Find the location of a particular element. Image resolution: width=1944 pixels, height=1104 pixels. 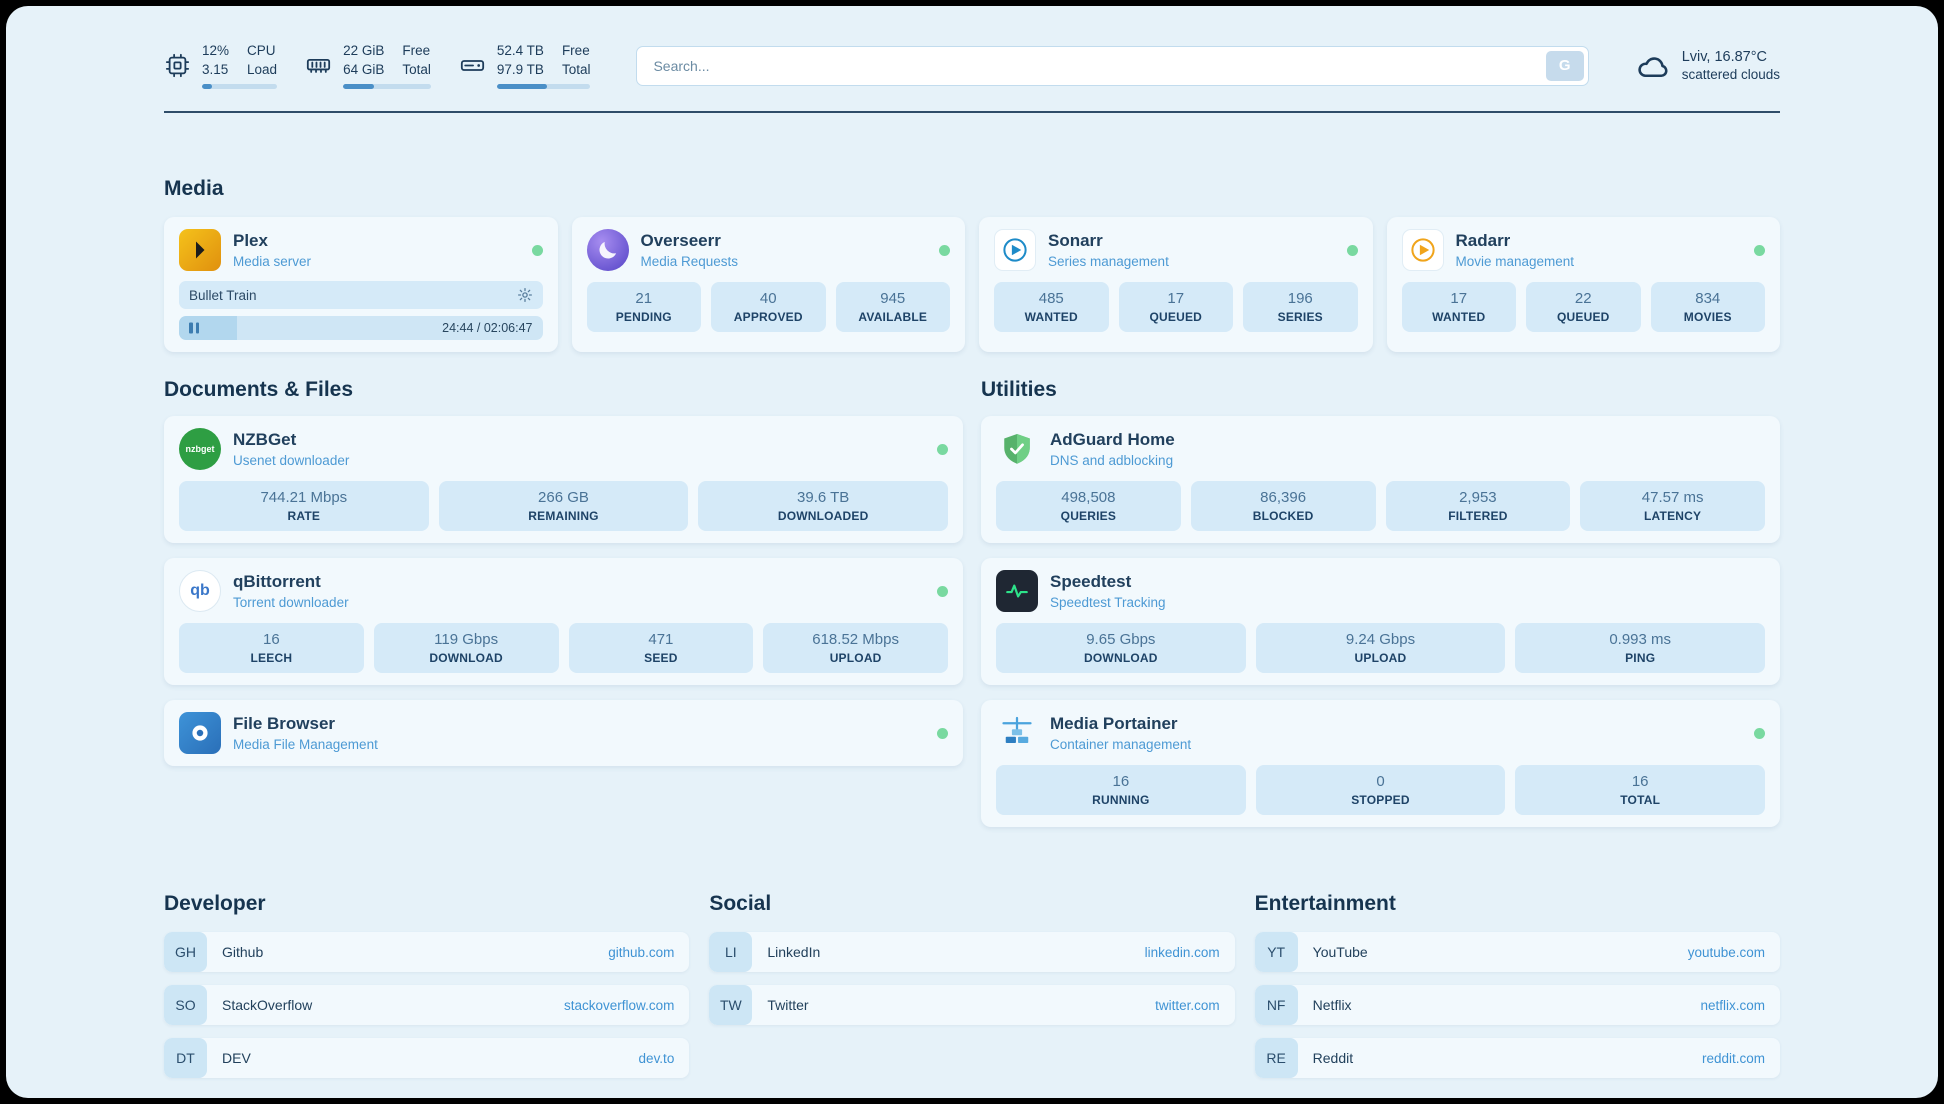

filebrowser-card: File Browser Media File Management is located at coordinates (563, 733).